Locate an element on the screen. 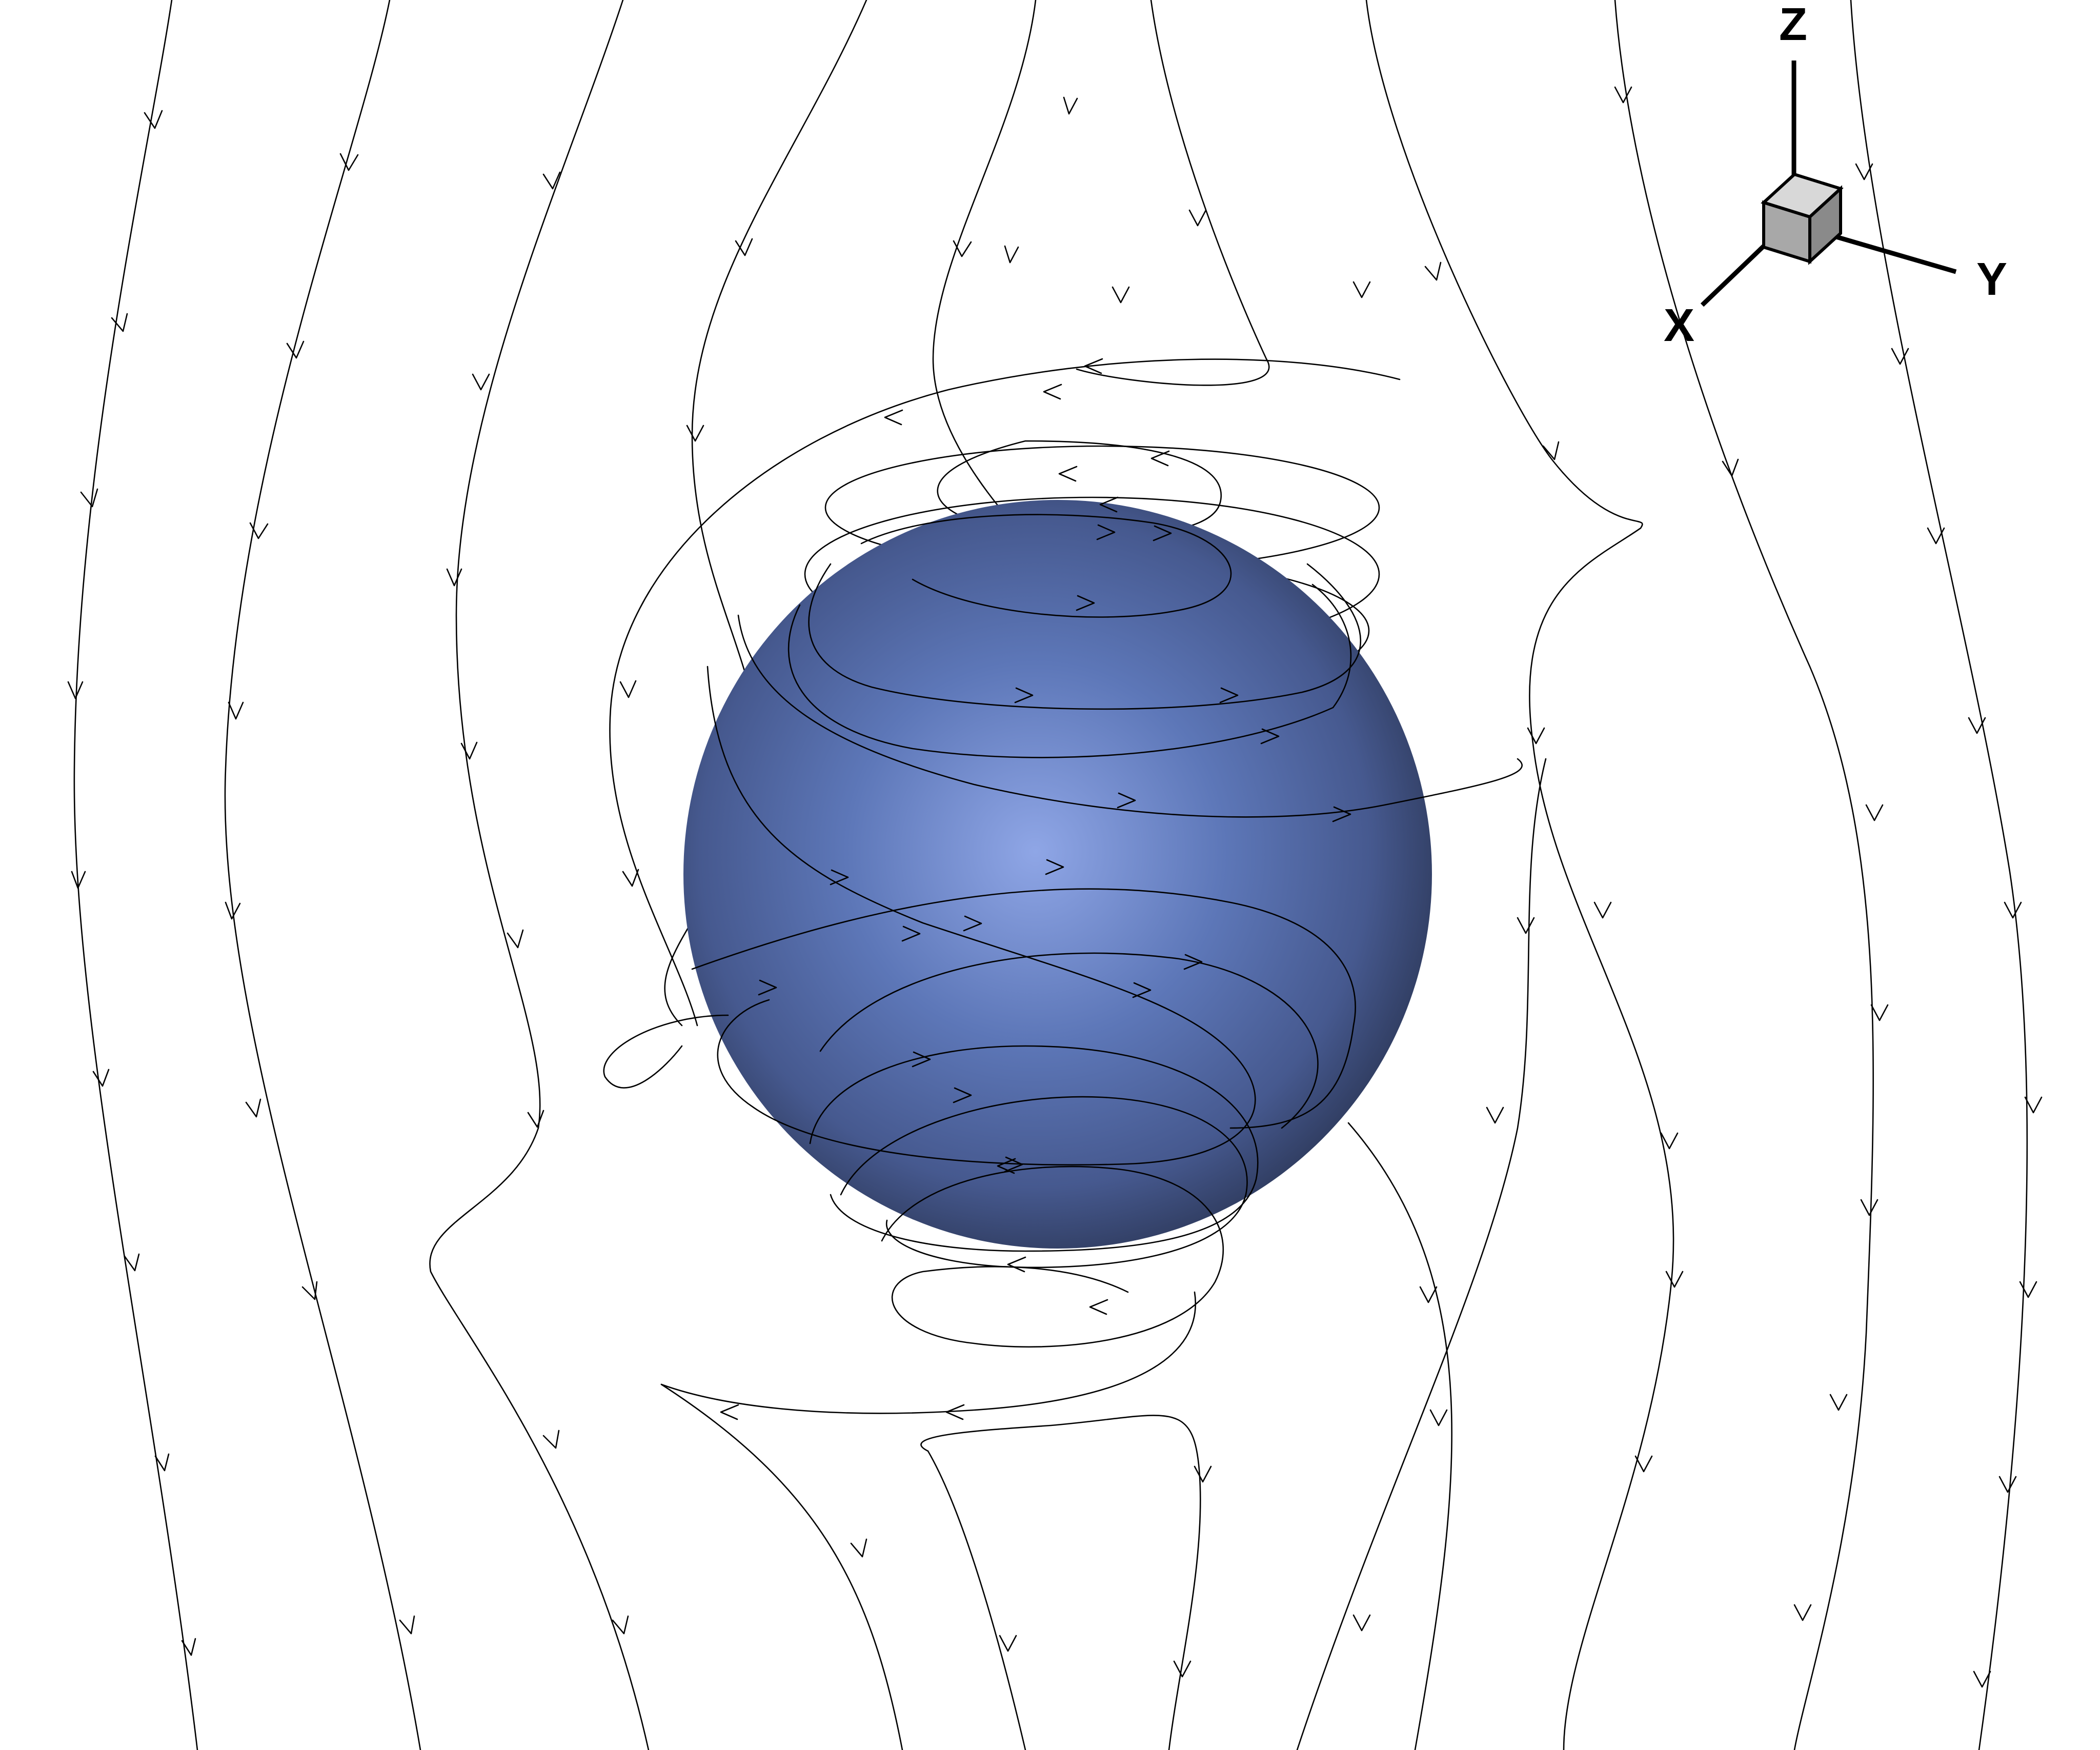  cube-icon is located at coordinates (1802, 218).